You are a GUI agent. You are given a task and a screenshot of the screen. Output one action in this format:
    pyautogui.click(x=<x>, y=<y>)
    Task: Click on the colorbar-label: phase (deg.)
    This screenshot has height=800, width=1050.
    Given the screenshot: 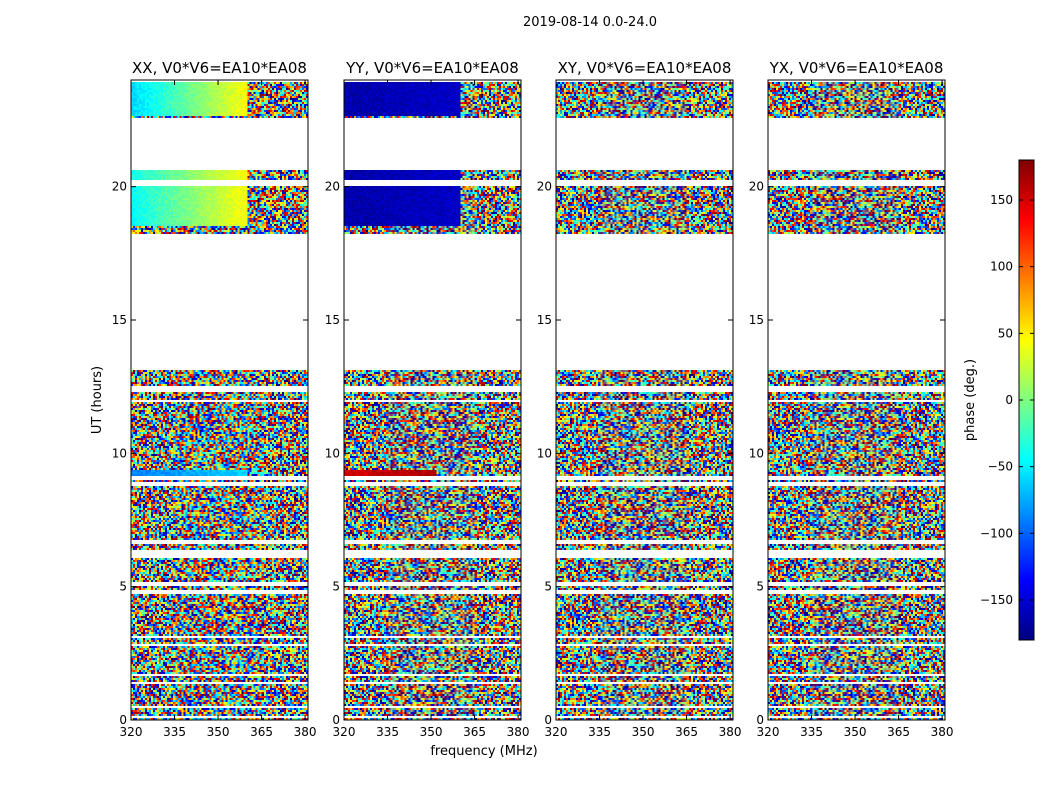 What is the action you would take?
    pyautogui.click(x=970, y=400)
    